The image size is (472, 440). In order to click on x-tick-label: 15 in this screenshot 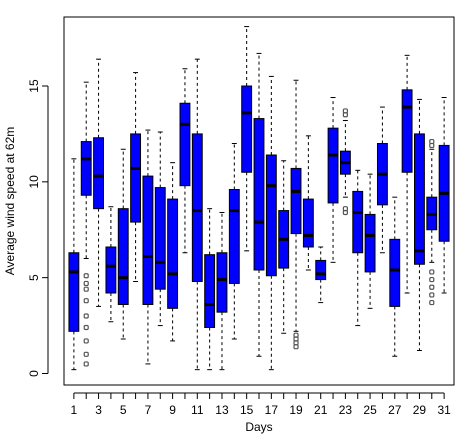, I will do `click(247, 410)`.